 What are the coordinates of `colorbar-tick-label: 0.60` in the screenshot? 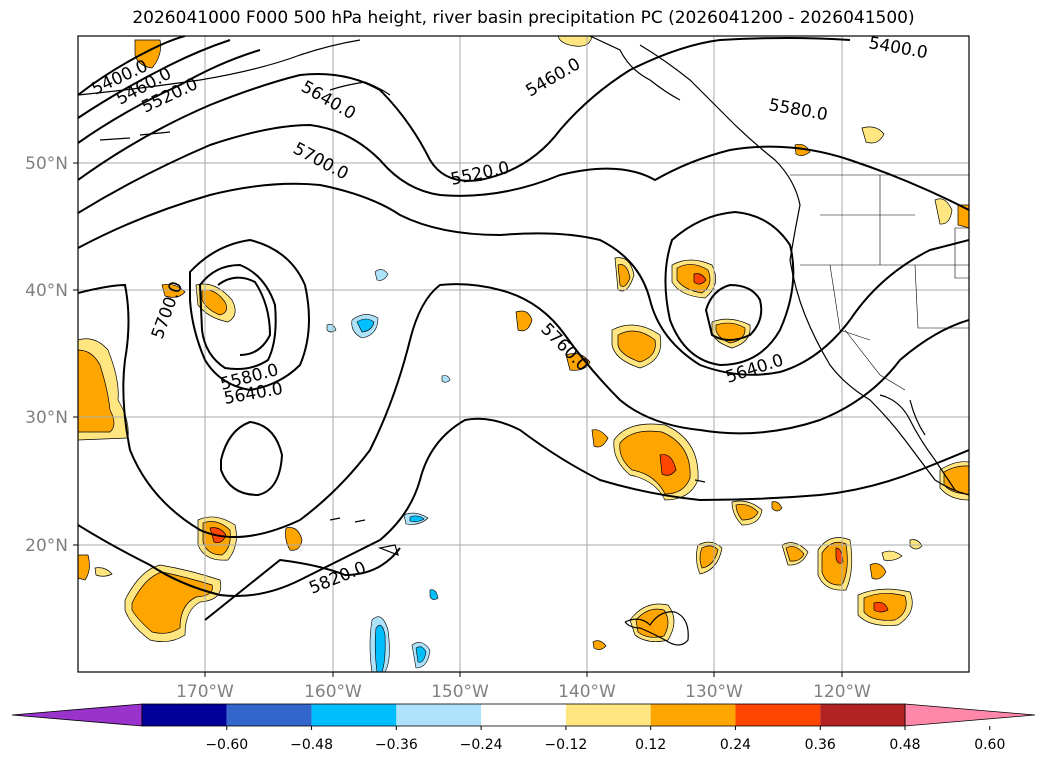 It's located at (989, 745).